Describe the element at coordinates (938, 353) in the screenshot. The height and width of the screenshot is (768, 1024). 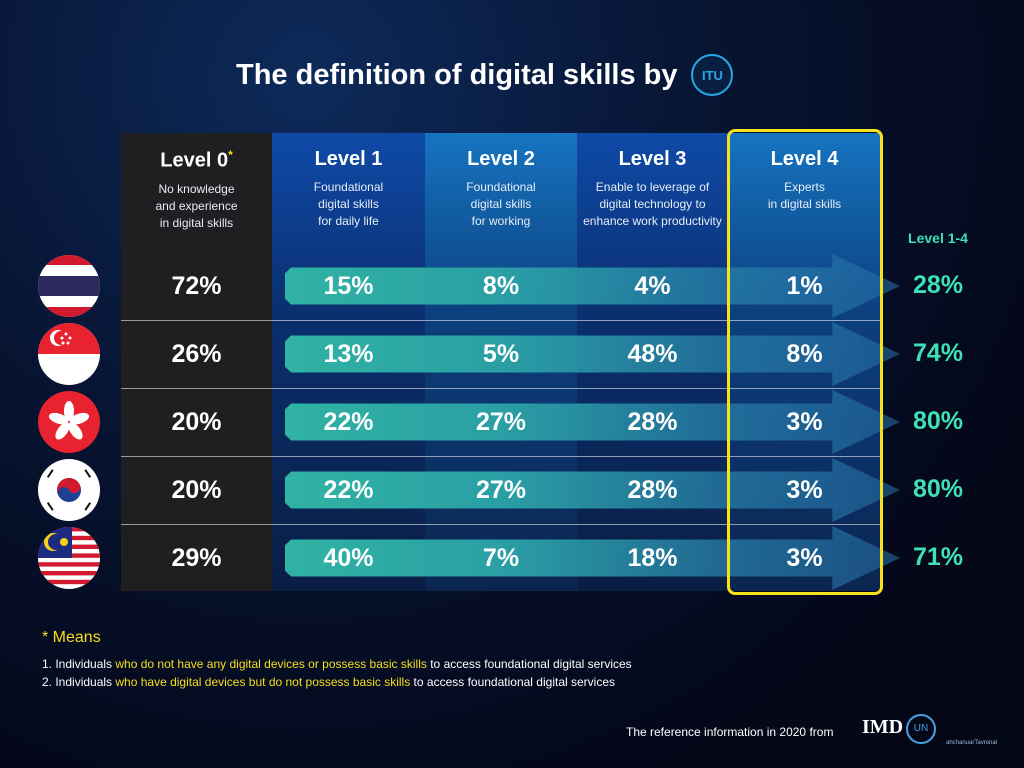
I see `total-value: 74%` at that location.